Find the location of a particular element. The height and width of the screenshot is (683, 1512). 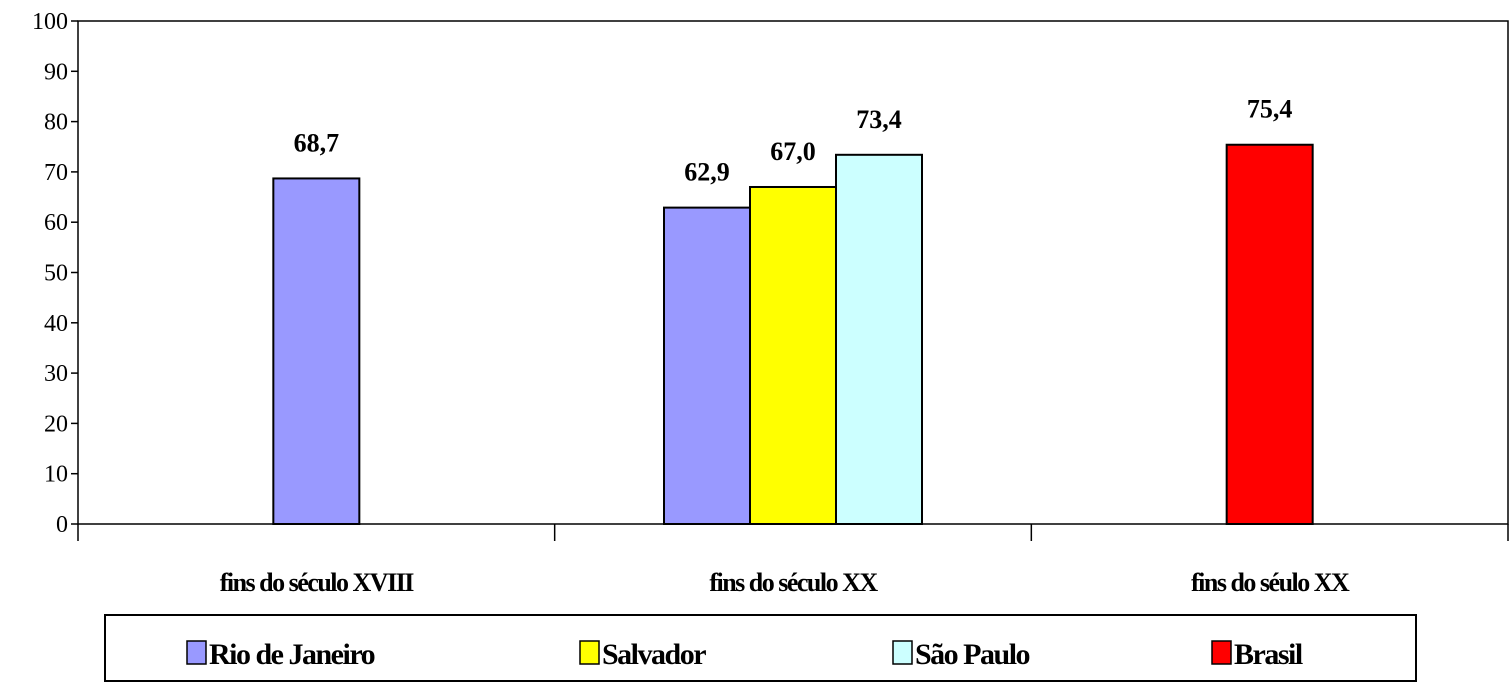

data-labels: 68,7 62,9 67,0 73,4 75,4 is located at coordinates (793, 141).